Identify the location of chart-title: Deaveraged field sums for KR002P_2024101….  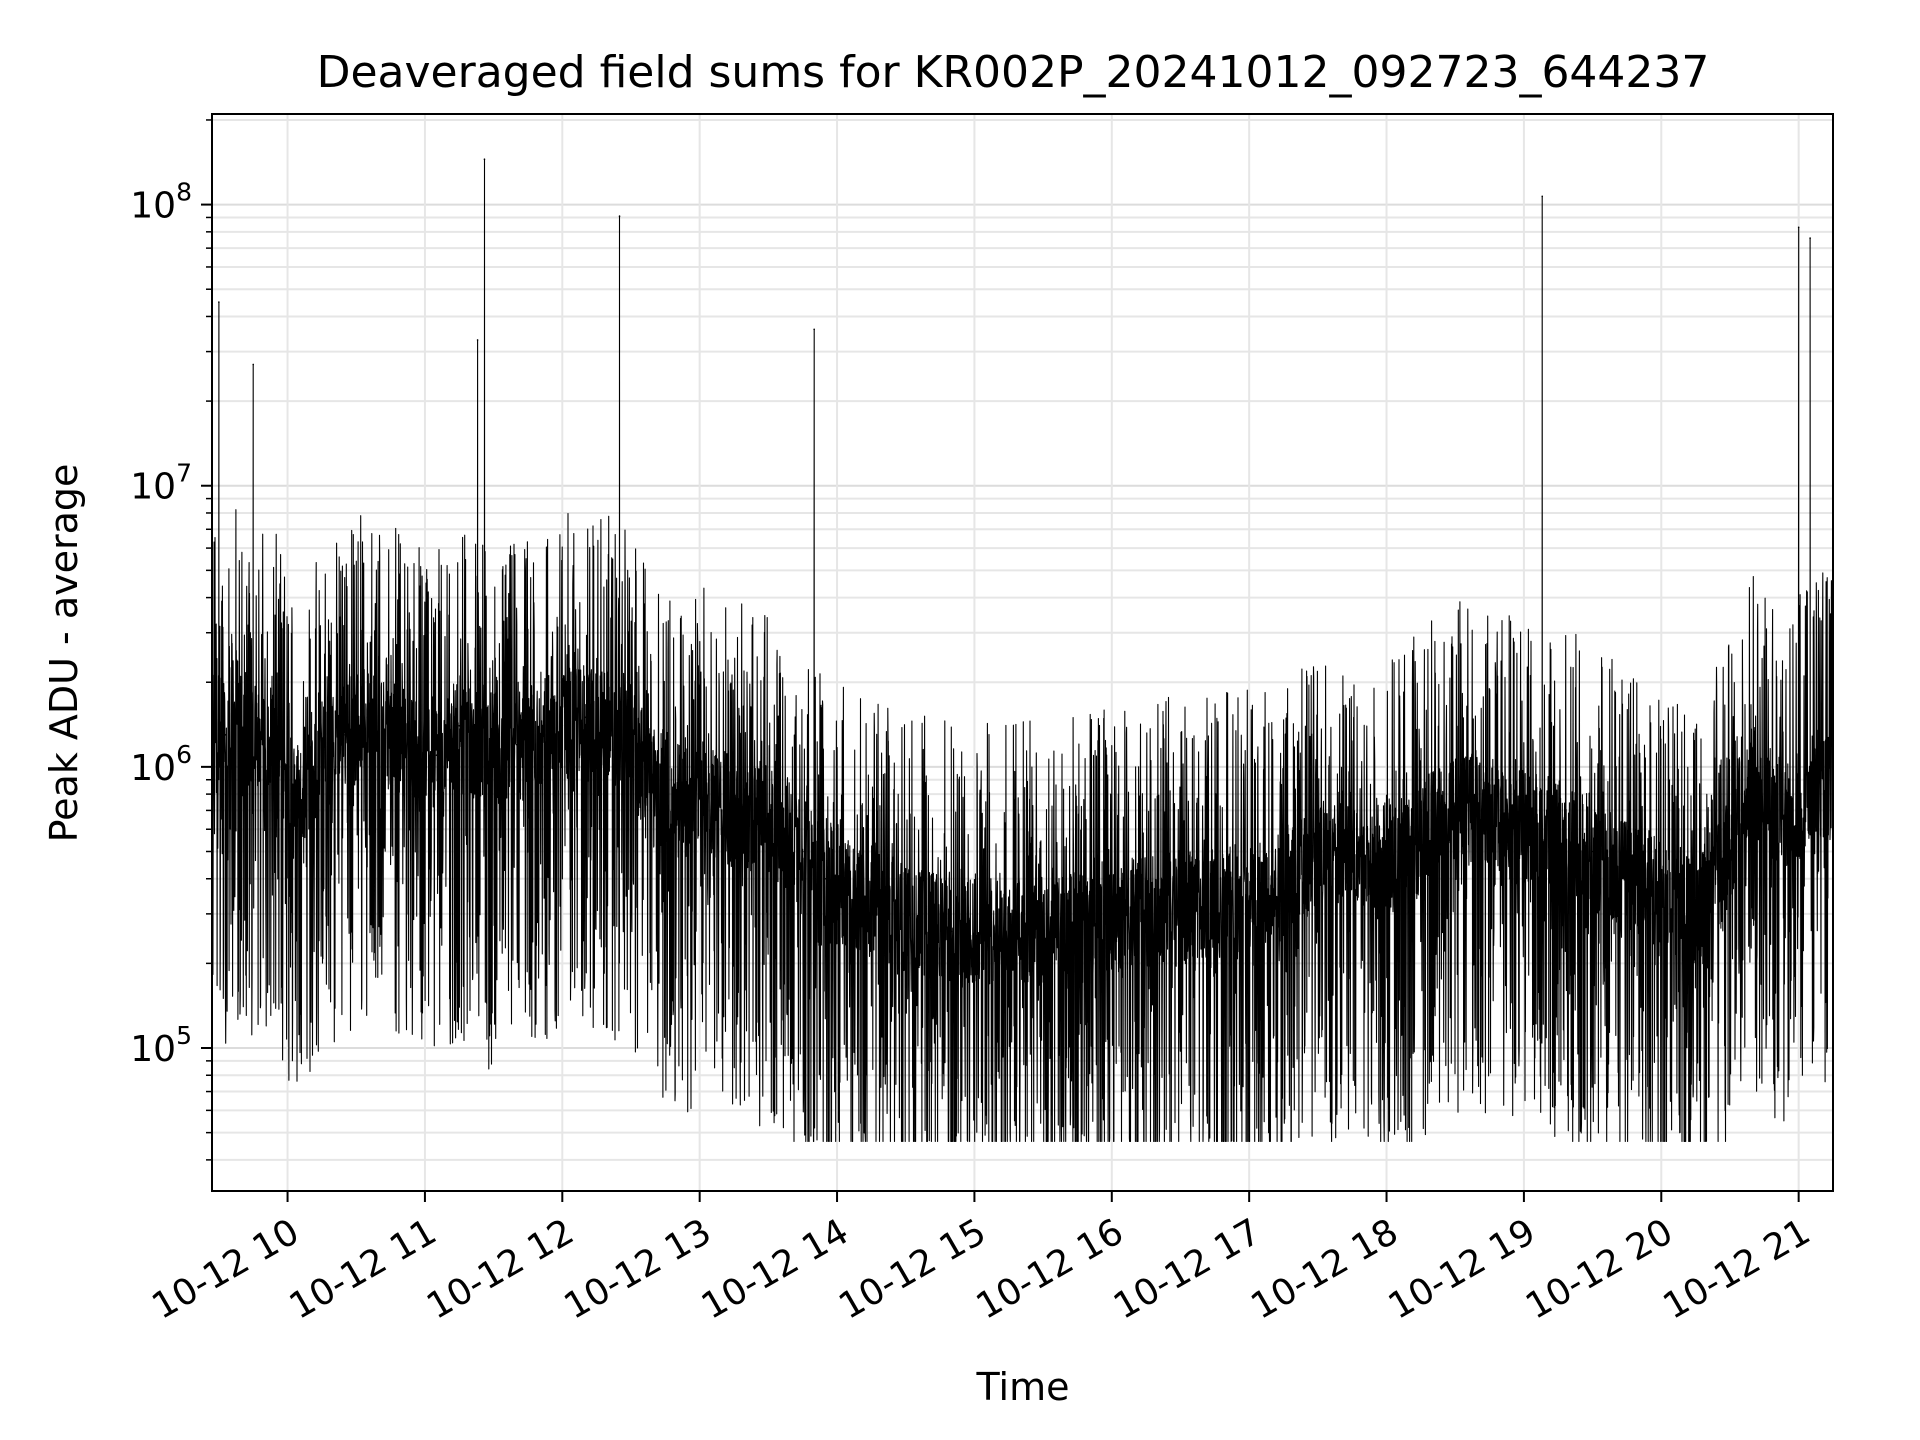
(1013, 72).